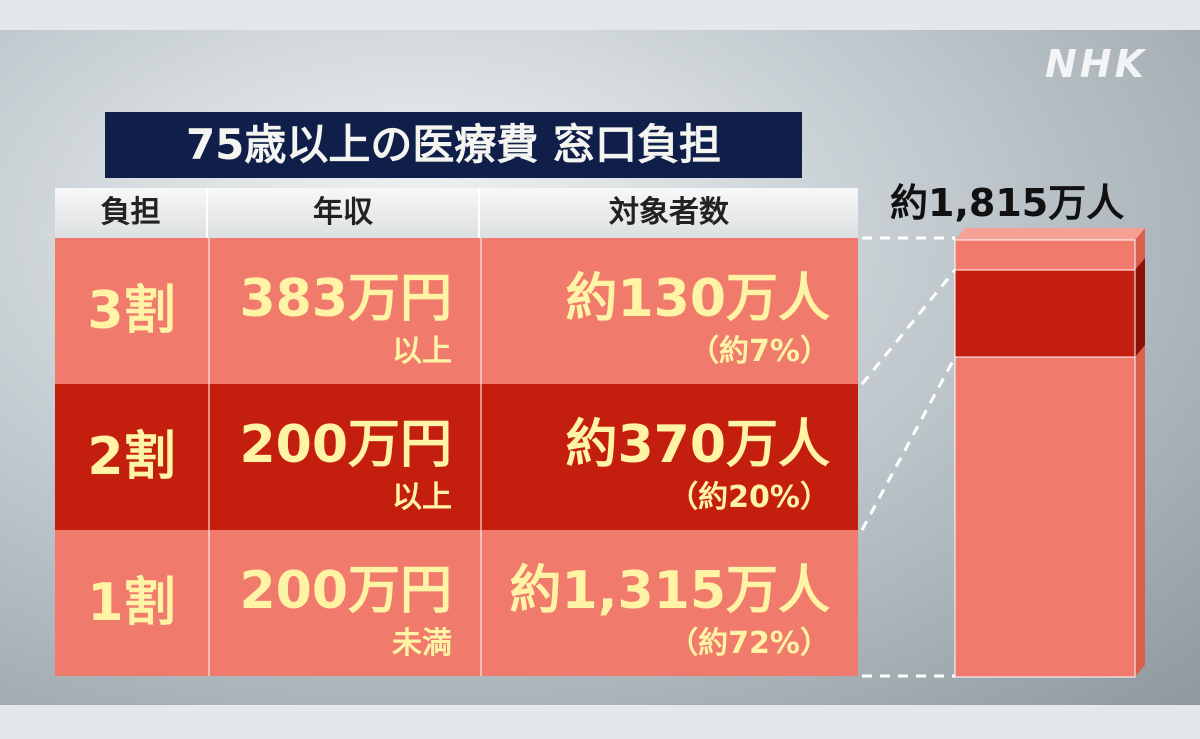 This screenshot has height=739, width=1200. Describe the element at coordinates (669, 591) in the screenshot. I see `count-value: 約1,315万人` at that location.